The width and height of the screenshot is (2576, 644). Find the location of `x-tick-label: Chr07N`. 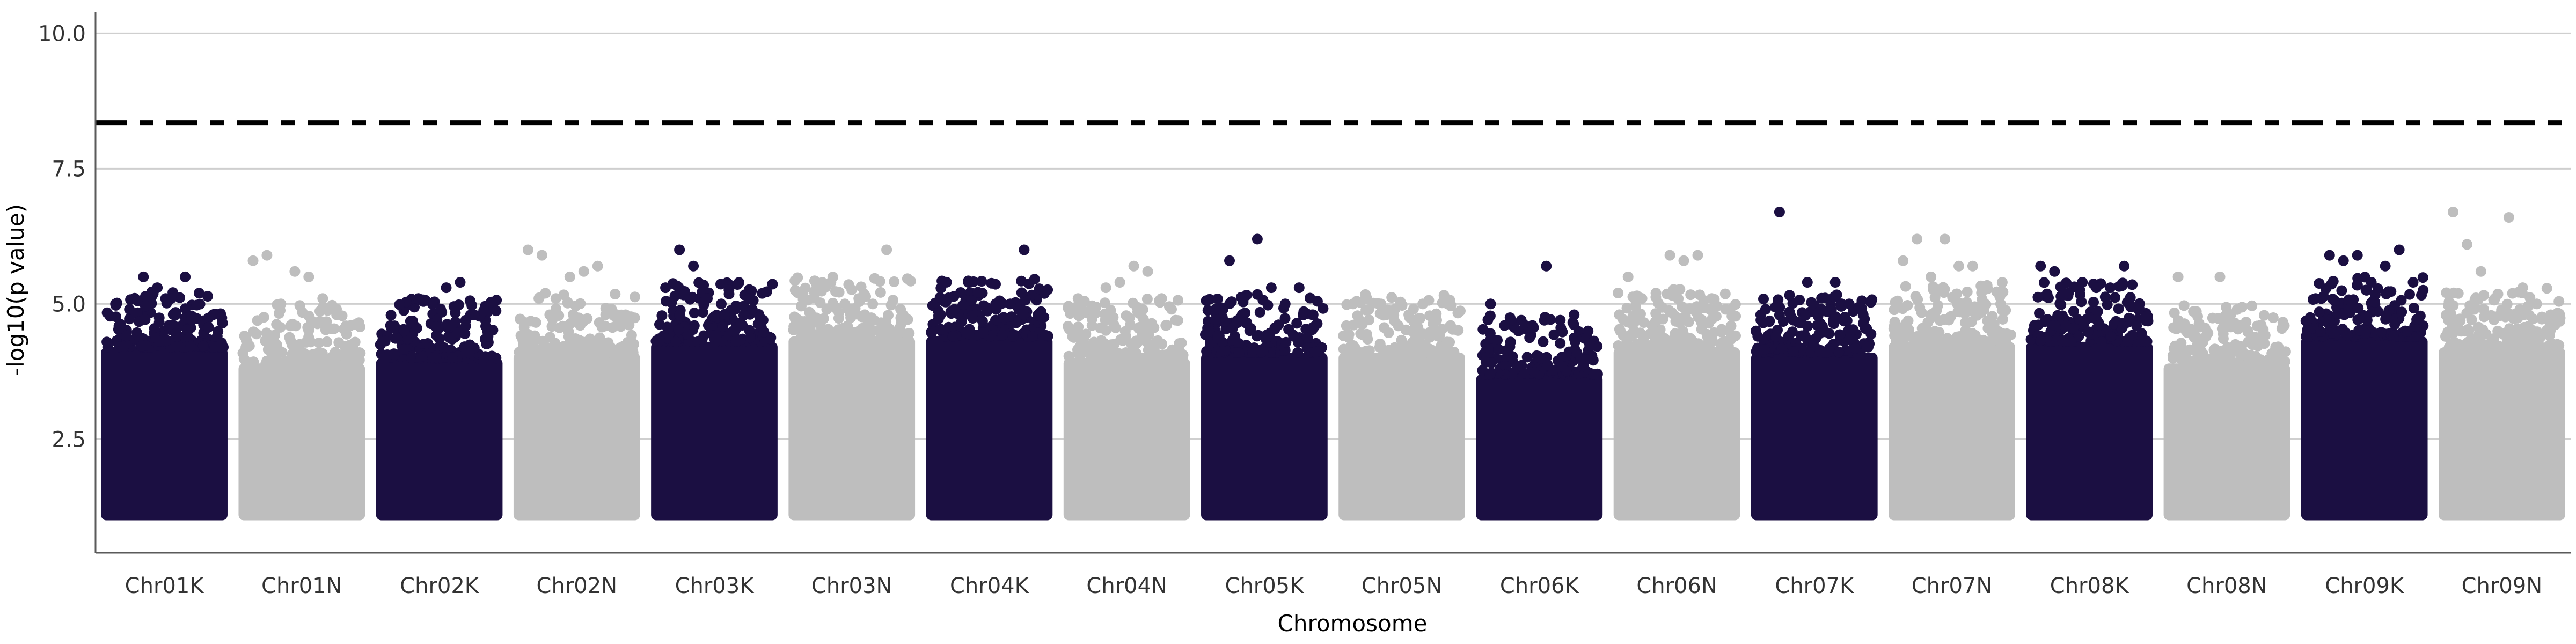

x-tick-label: Chr07N is located at coordinates (1952, 586).